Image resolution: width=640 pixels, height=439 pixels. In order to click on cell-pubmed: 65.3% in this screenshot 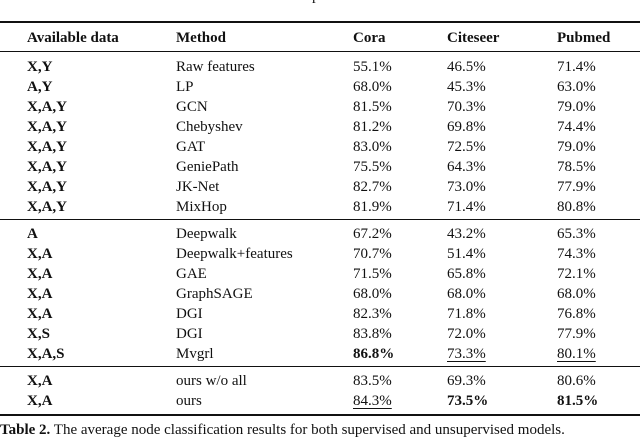, I will do `click(576, 234)`.